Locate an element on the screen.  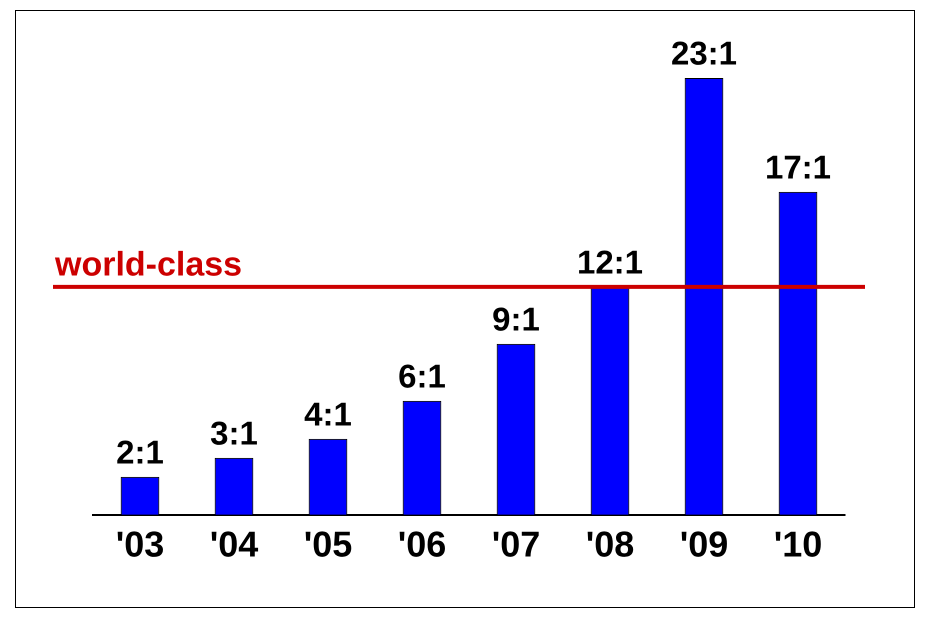
x-tick-label: '07 is located at coordinates (516, 543).